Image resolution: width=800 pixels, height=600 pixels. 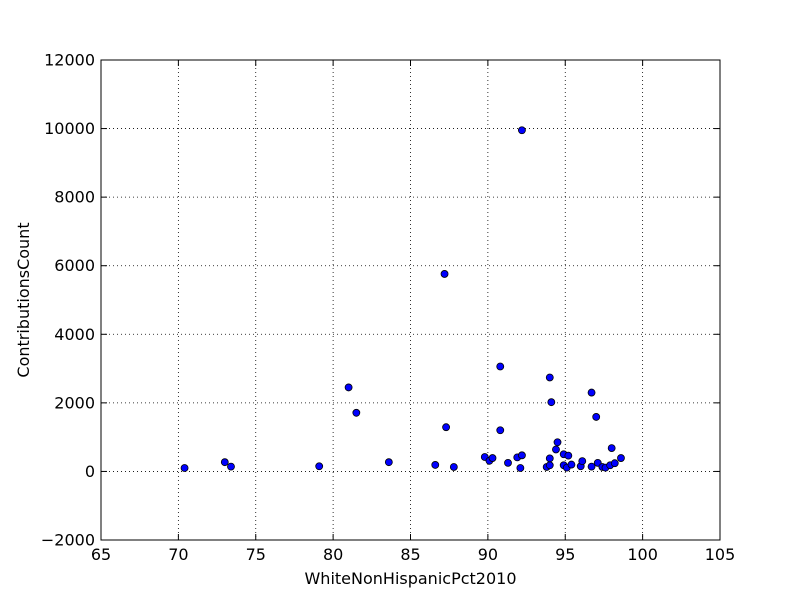 What do you see at coordinates (23, 299) in the screenshot?
I see `y-axis-label: ContributionsCount` at bounding box center [23, 299].